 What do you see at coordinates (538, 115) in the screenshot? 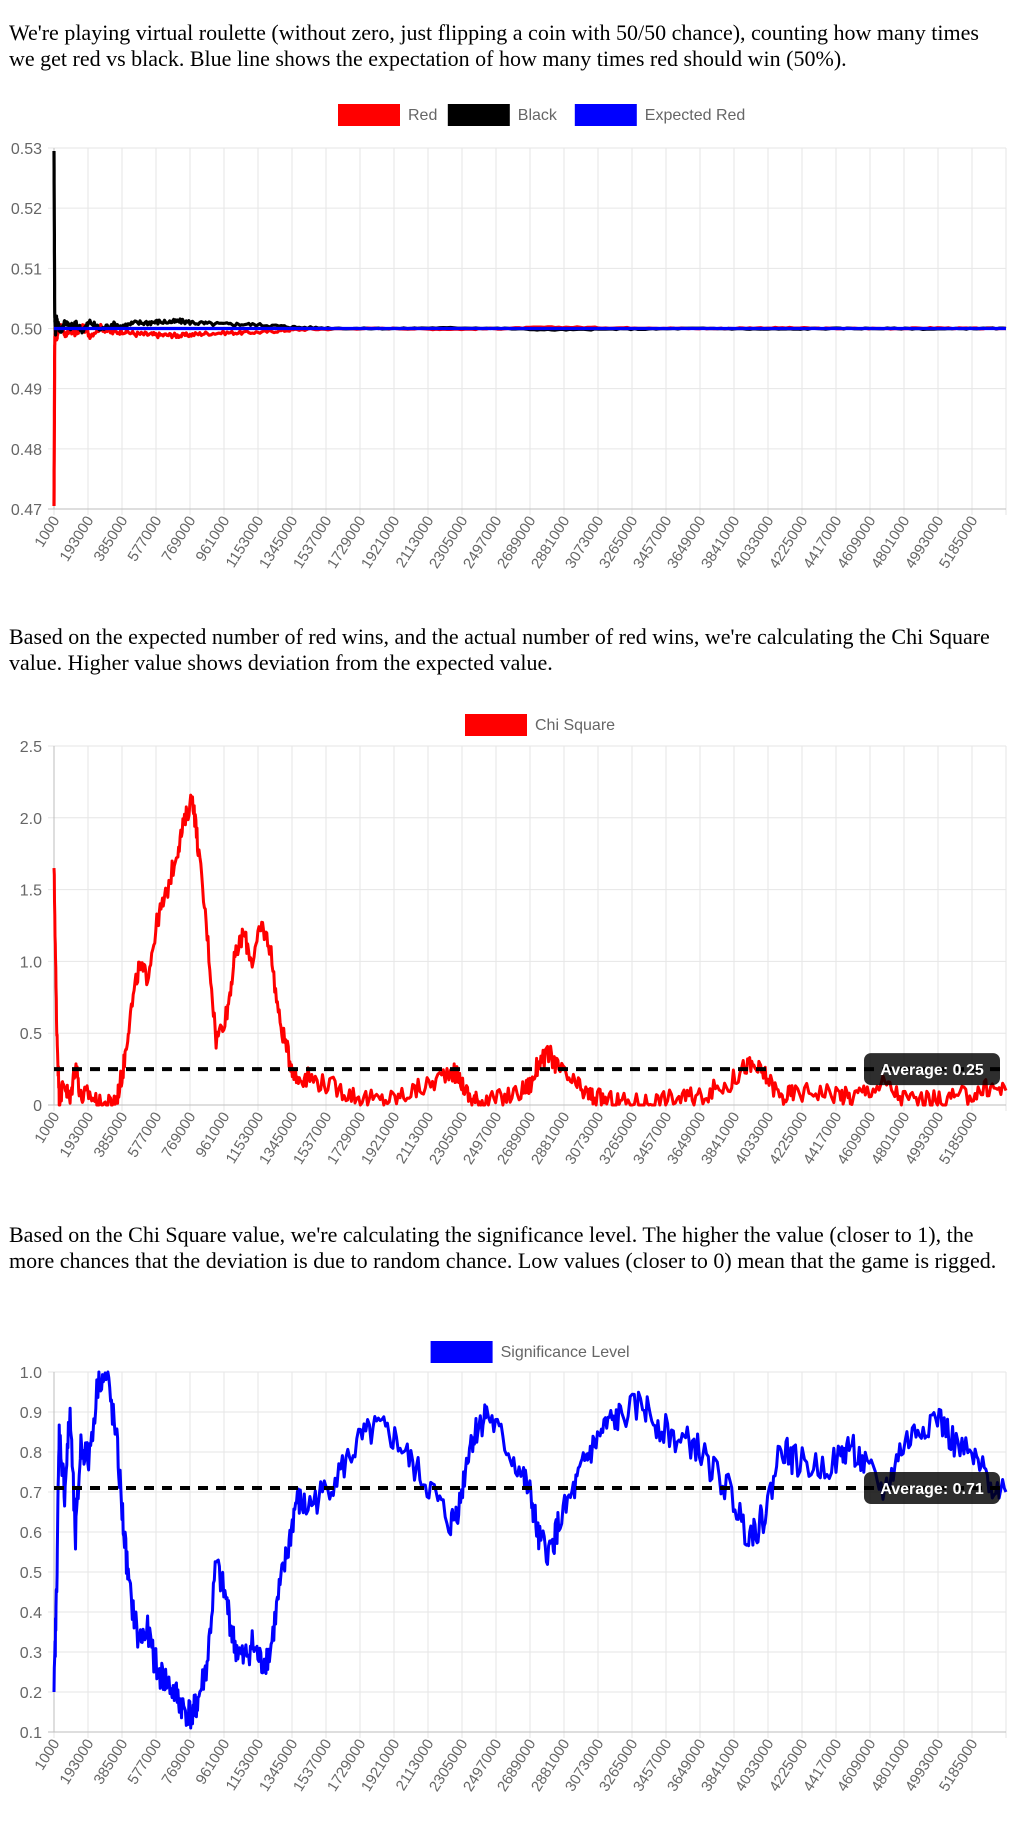
I see `legend-label-black: Black` at bounding box center [538, 115].